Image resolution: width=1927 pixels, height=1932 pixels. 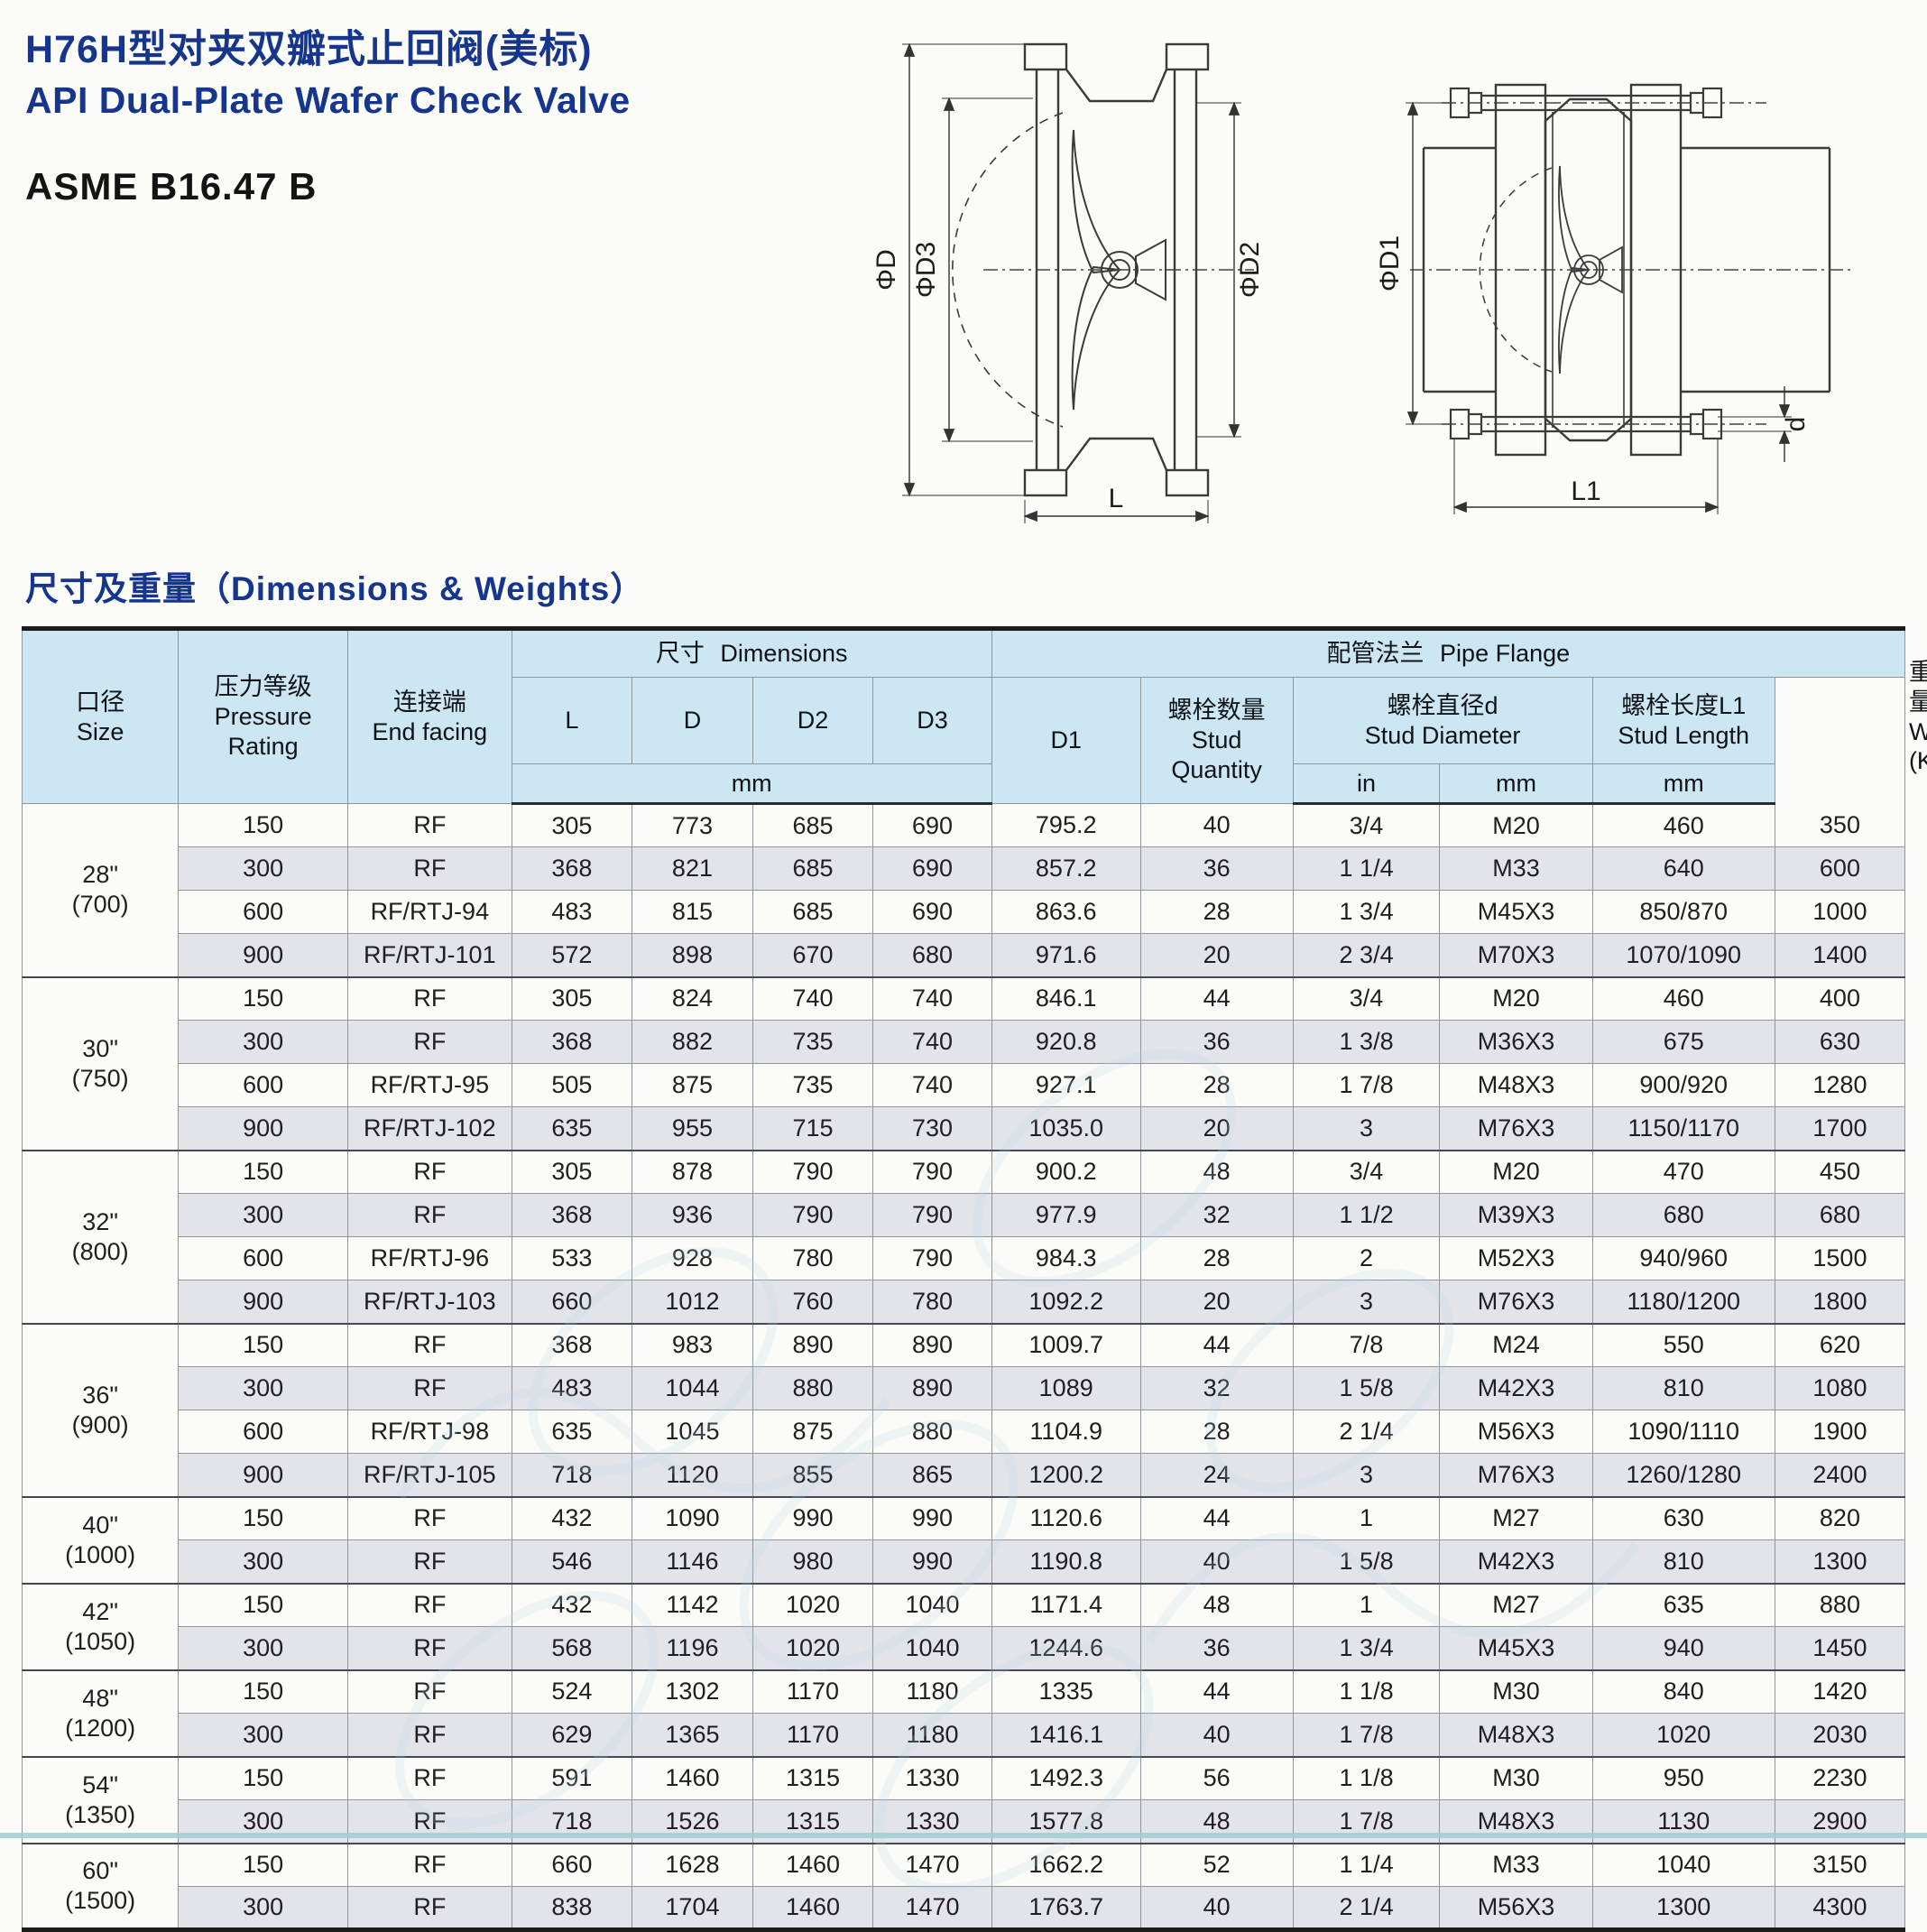 What do you see at coordinates (693, 912) in the screenshot?
I see `cell-D: 815` at bounding box center [693, 912].